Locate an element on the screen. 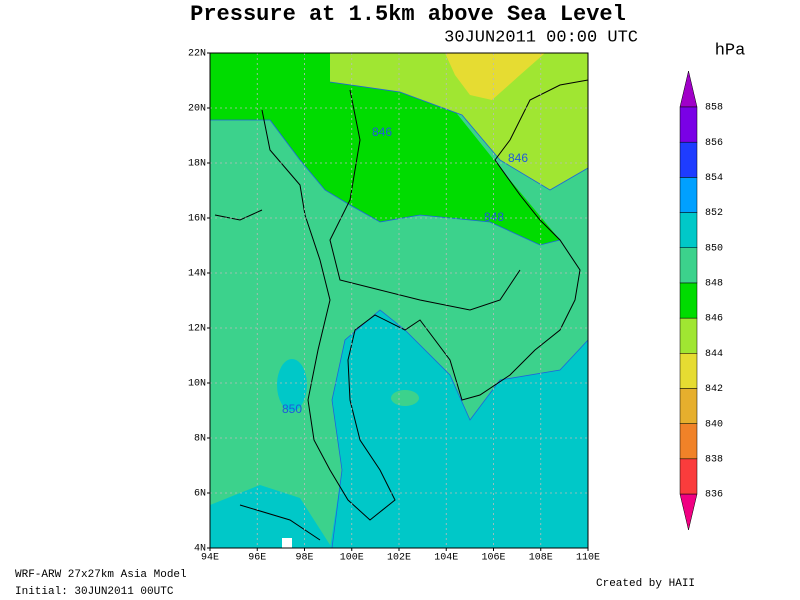 The height and width of the screenshot is (600, 800). lat-tick-label: 8N is located at coordinates (200, 439).